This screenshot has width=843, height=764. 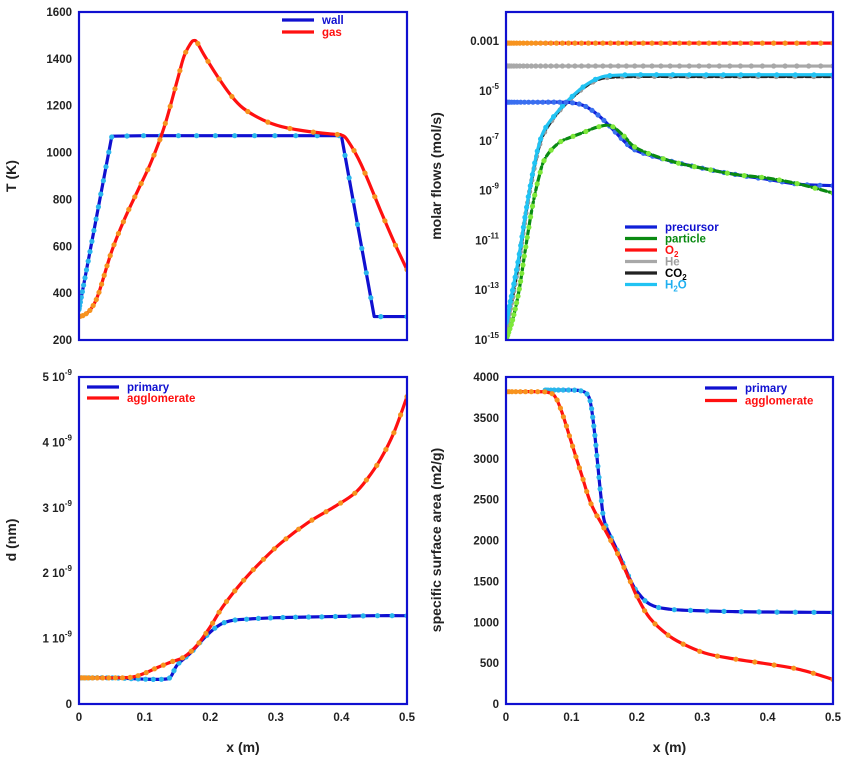 I want to click on legend-label: O2, so click(x=672, y=252).